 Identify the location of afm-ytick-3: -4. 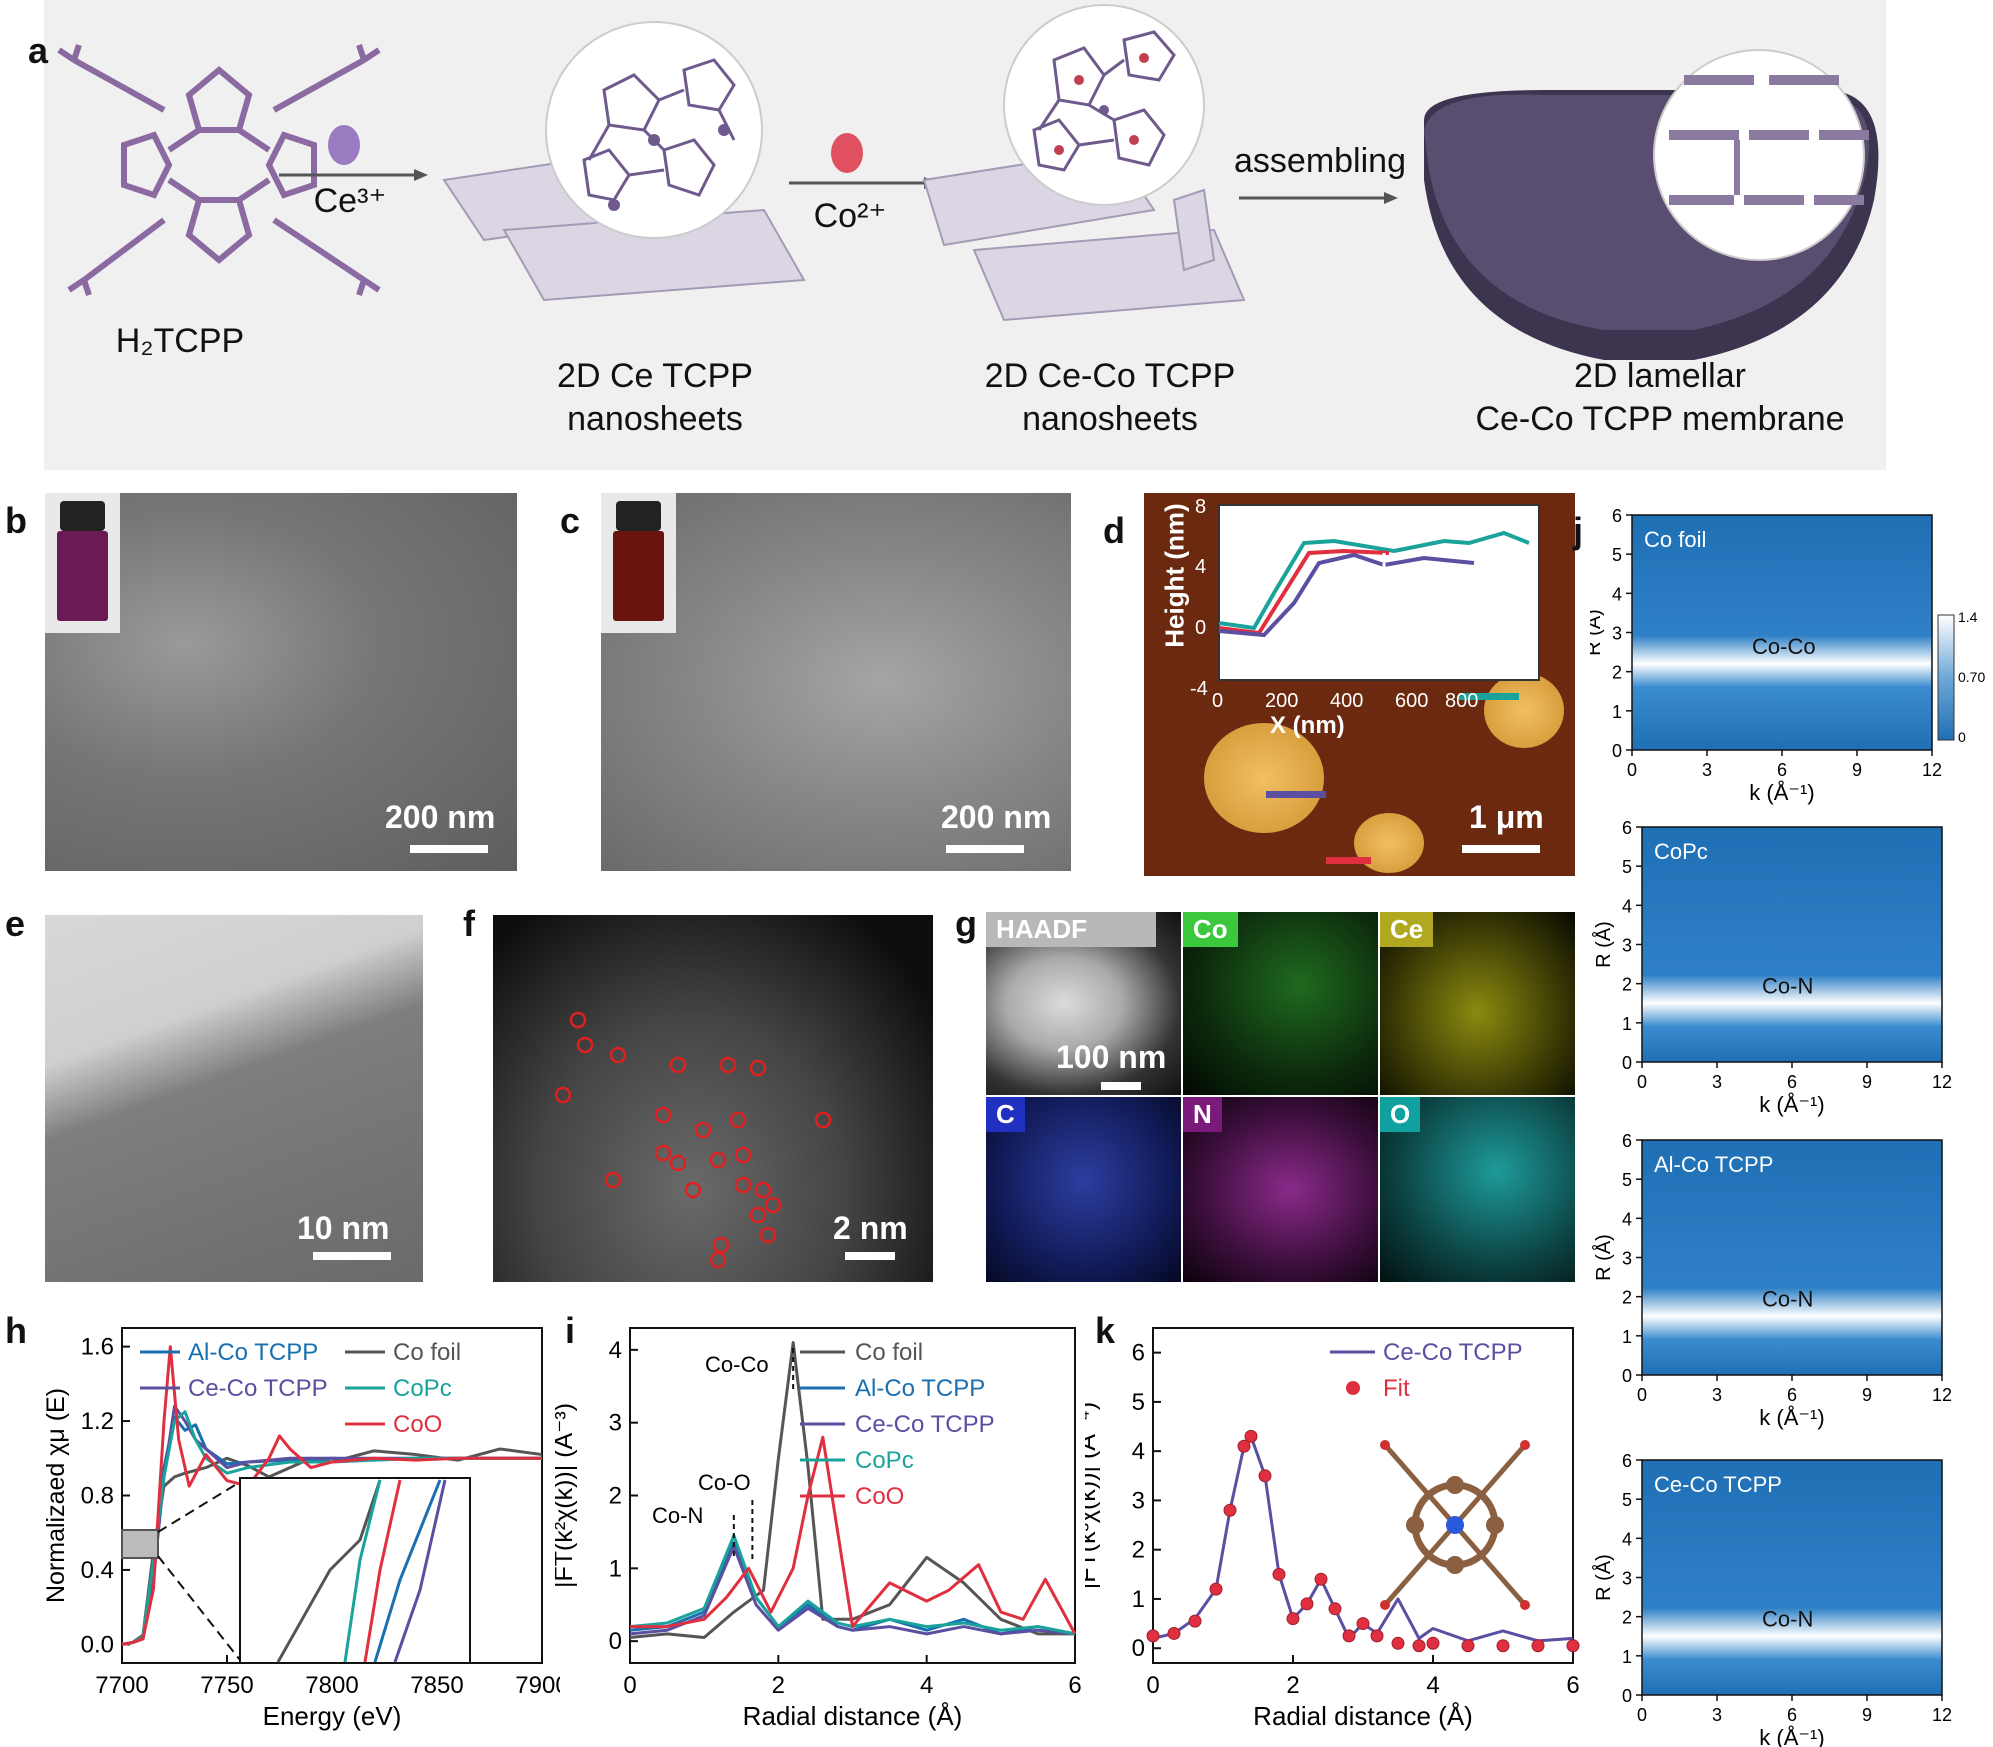
(1199, 689).